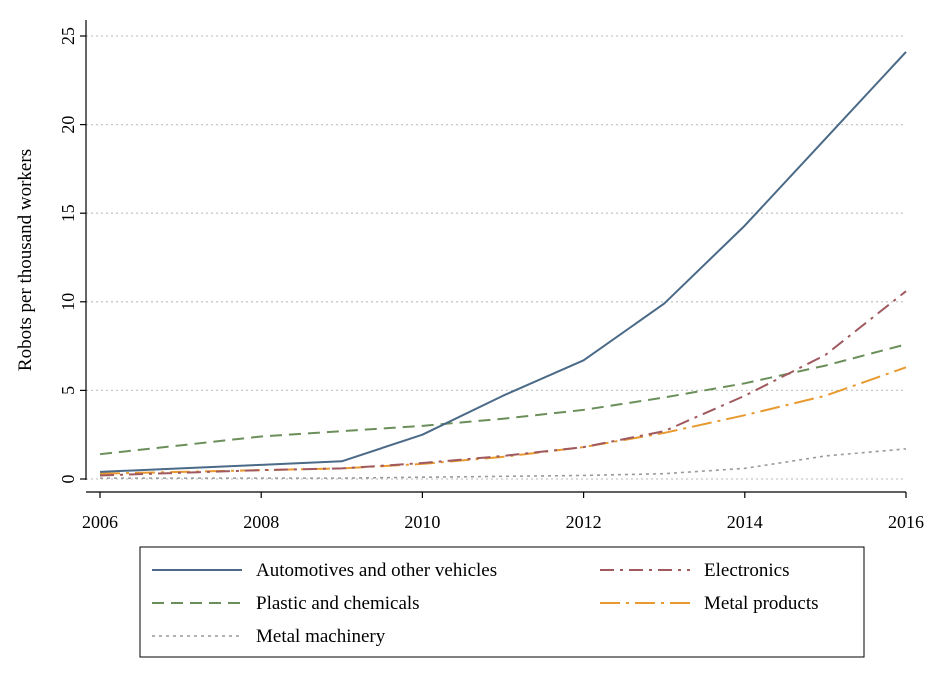  What do you see at coordinates (68, 302) in the screenshot?
I see `y-tick-label: 10` at bounding box center [68, 302].